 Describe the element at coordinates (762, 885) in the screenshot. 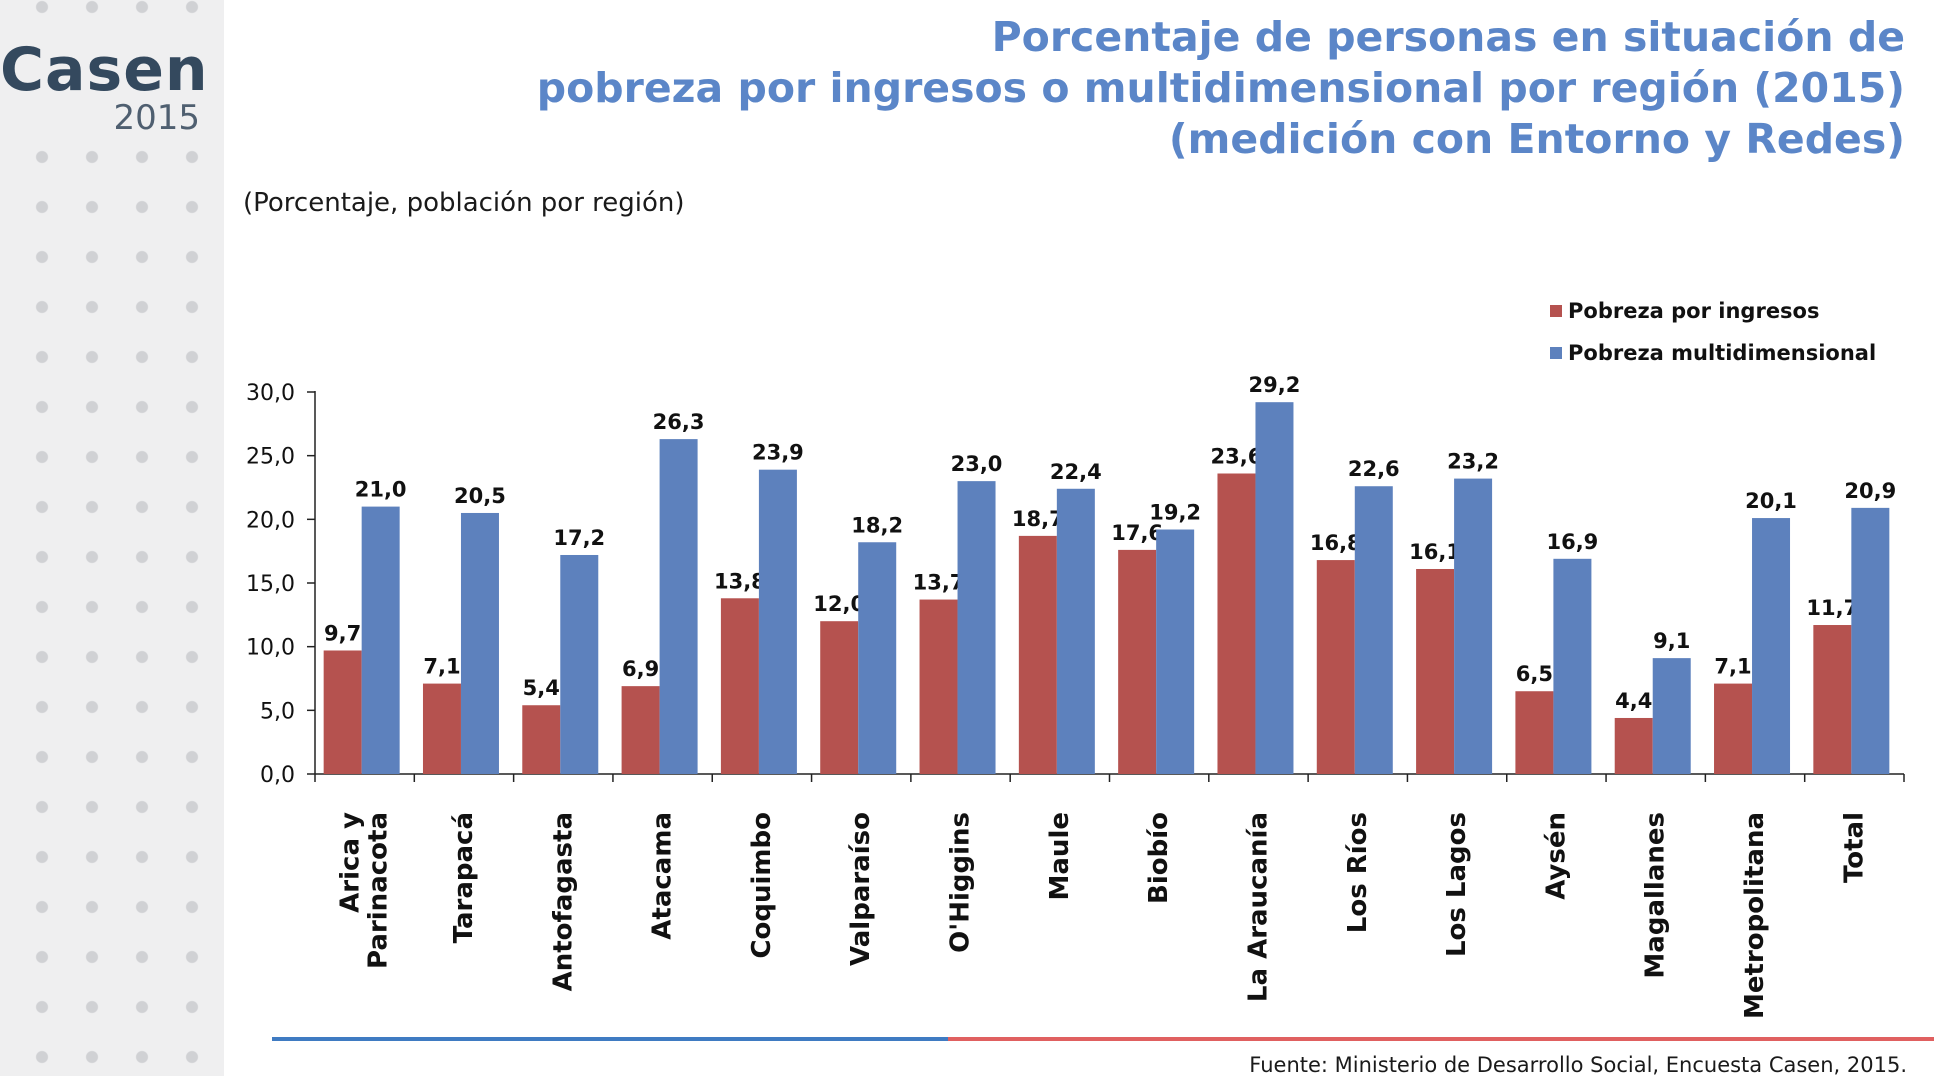

I see `x-category-label: Coquimbo` at that location.